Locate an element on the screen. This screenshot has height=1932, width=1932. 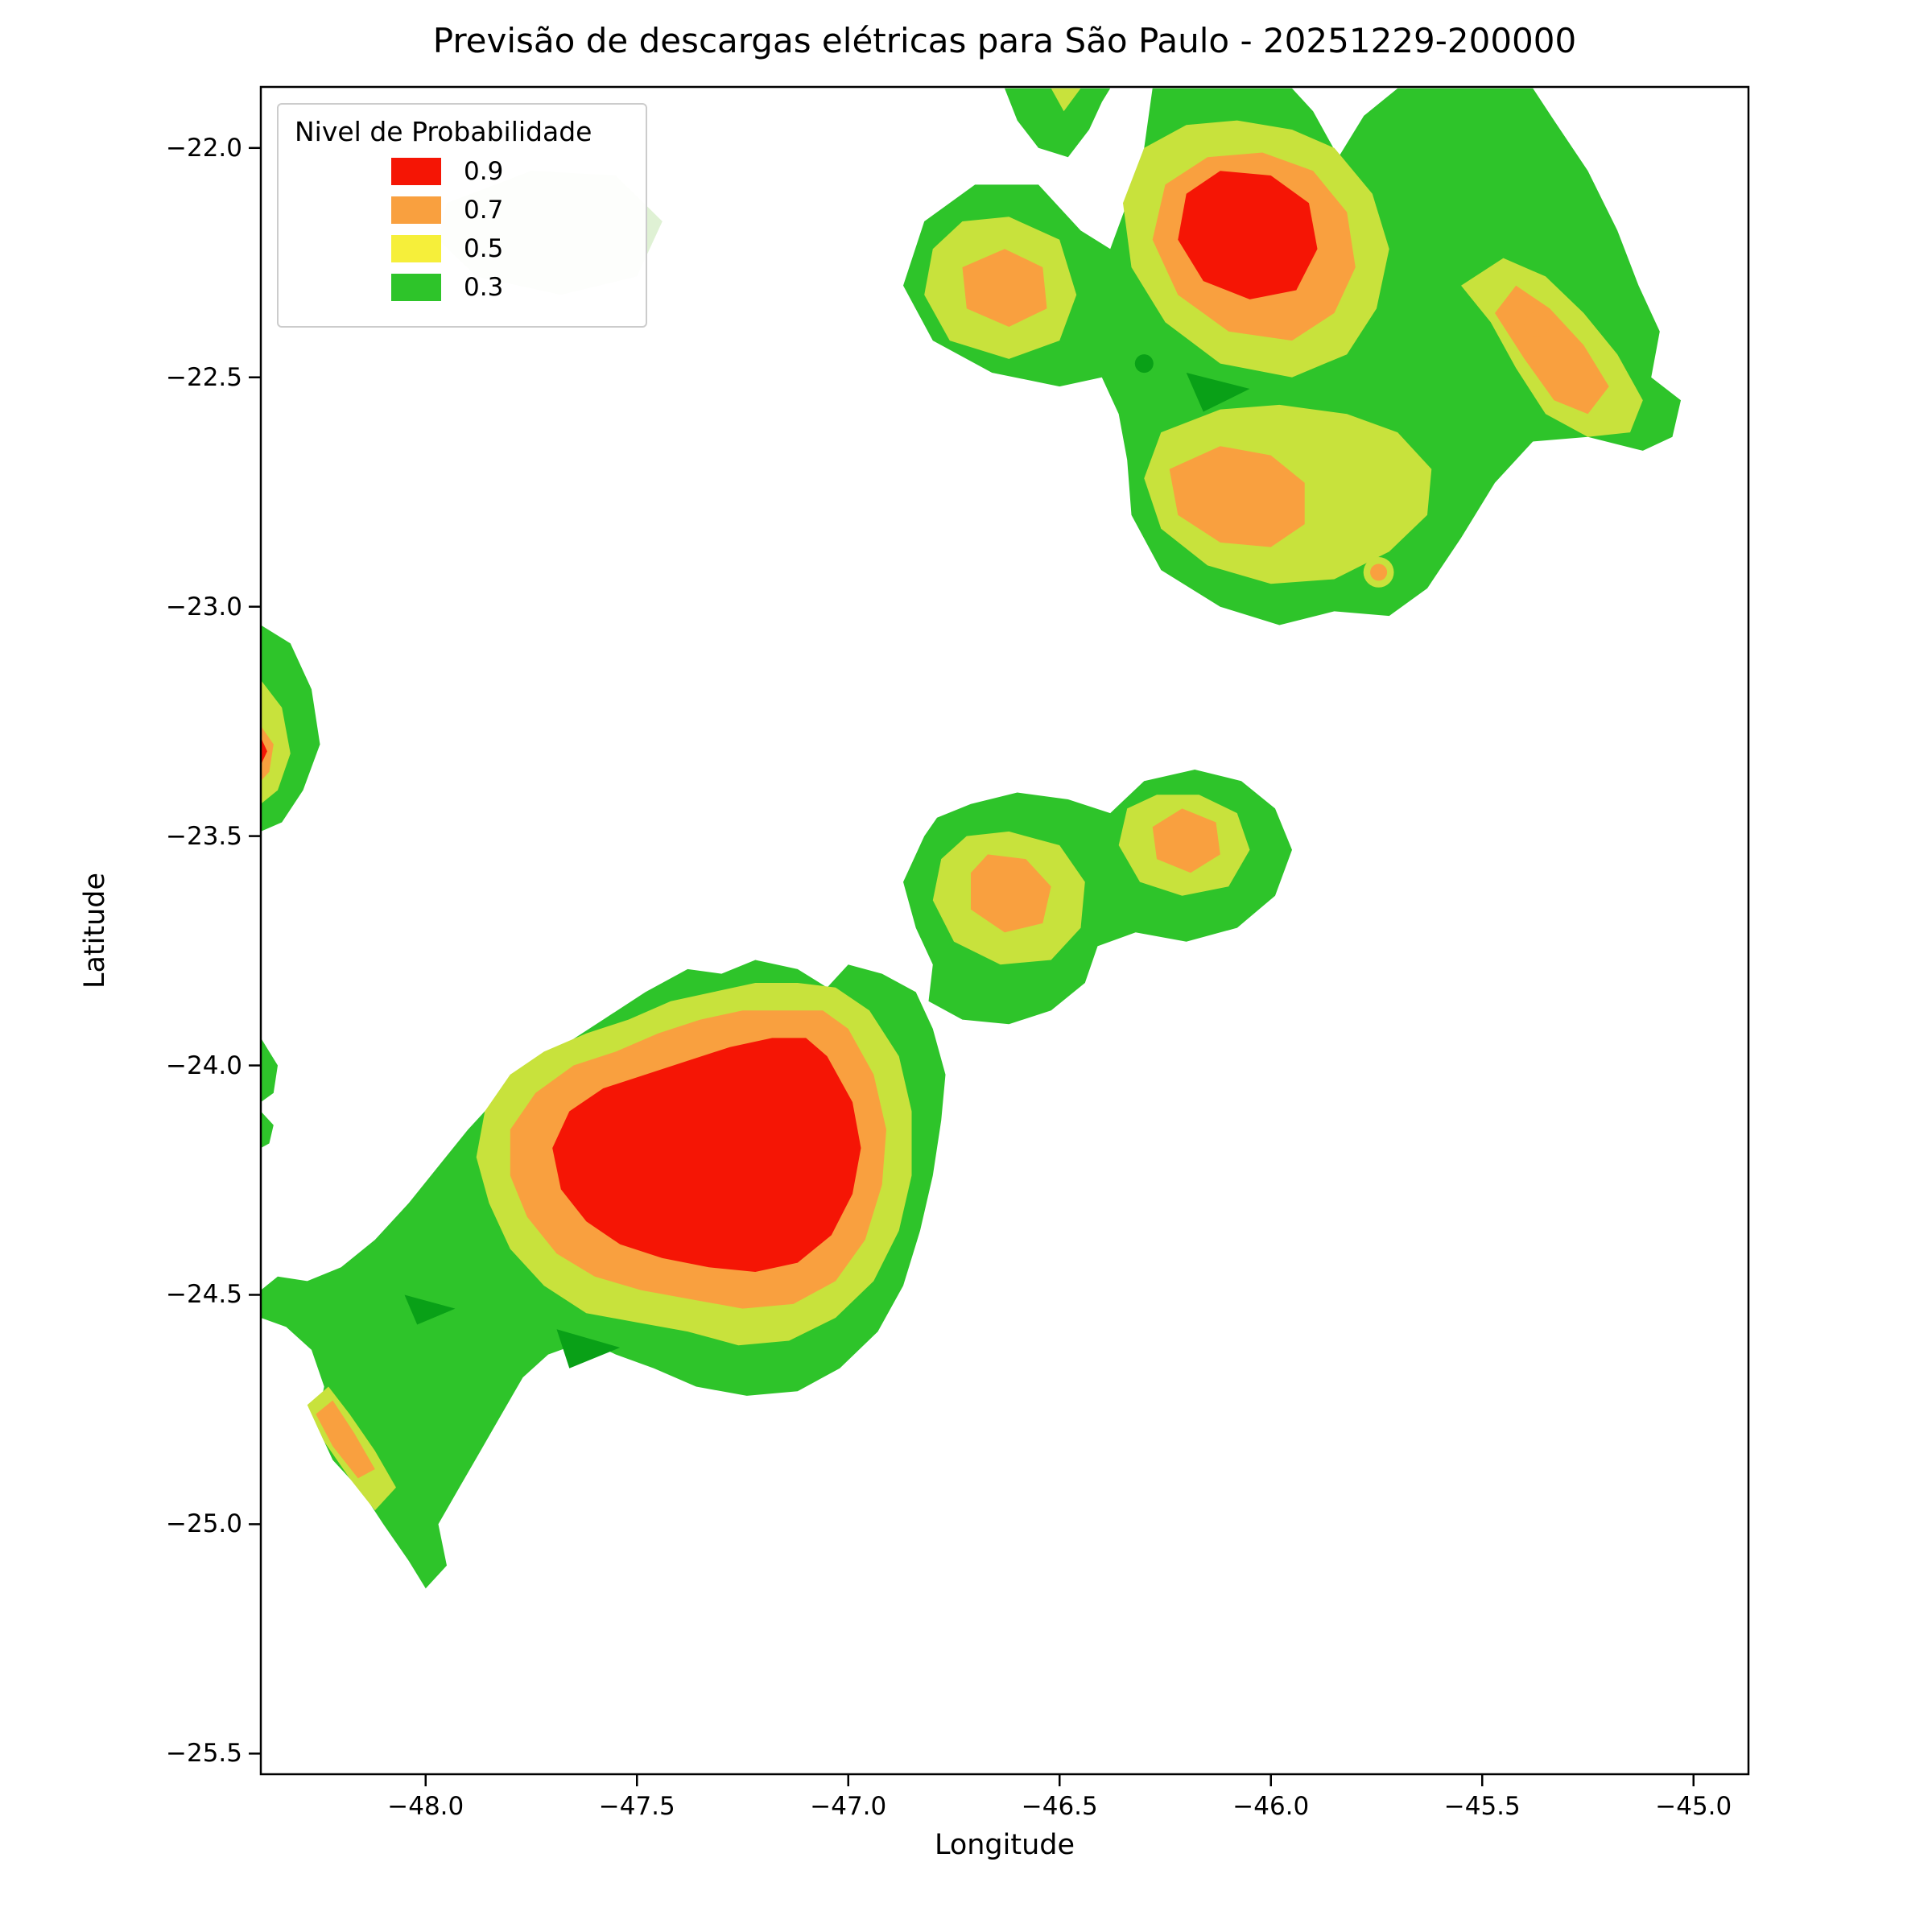
contour-region-northeast-green-topleft-piece is located at coordinates (1058, 123).